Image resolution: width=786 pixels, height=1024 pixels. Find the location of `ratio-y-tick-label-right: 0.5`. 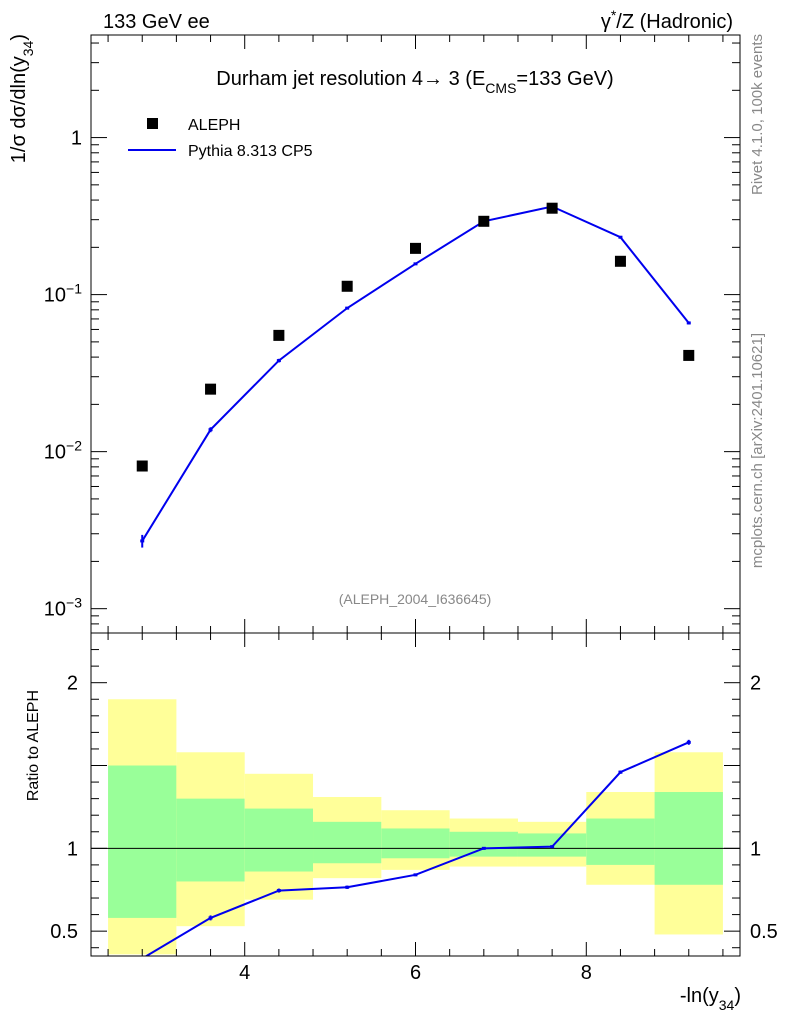

ratio-y-tick-label-right: 0.5 is located at coordinates (764, 932).